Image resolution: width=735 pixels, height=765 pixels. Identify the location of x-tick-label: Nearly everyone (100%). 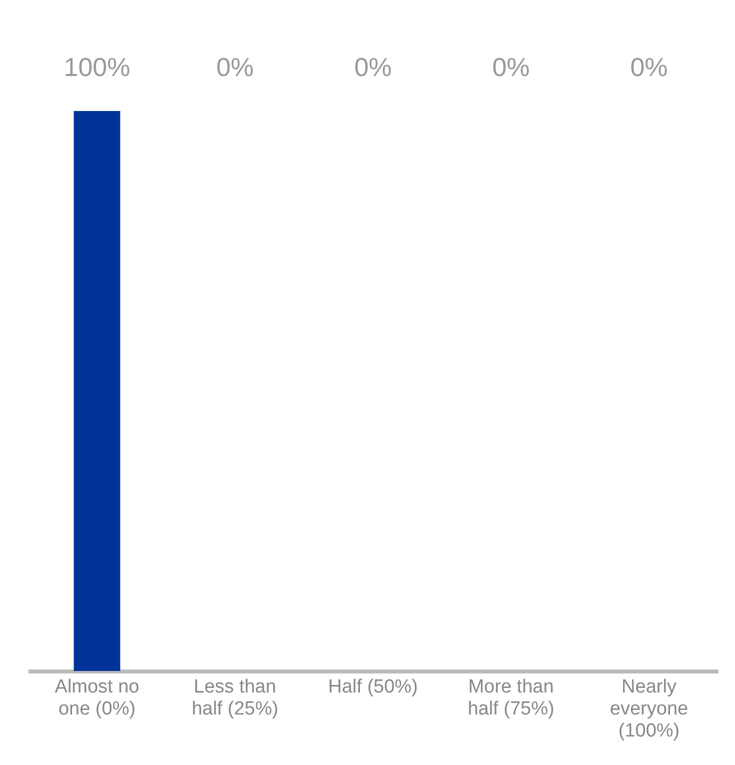
(649, 709).